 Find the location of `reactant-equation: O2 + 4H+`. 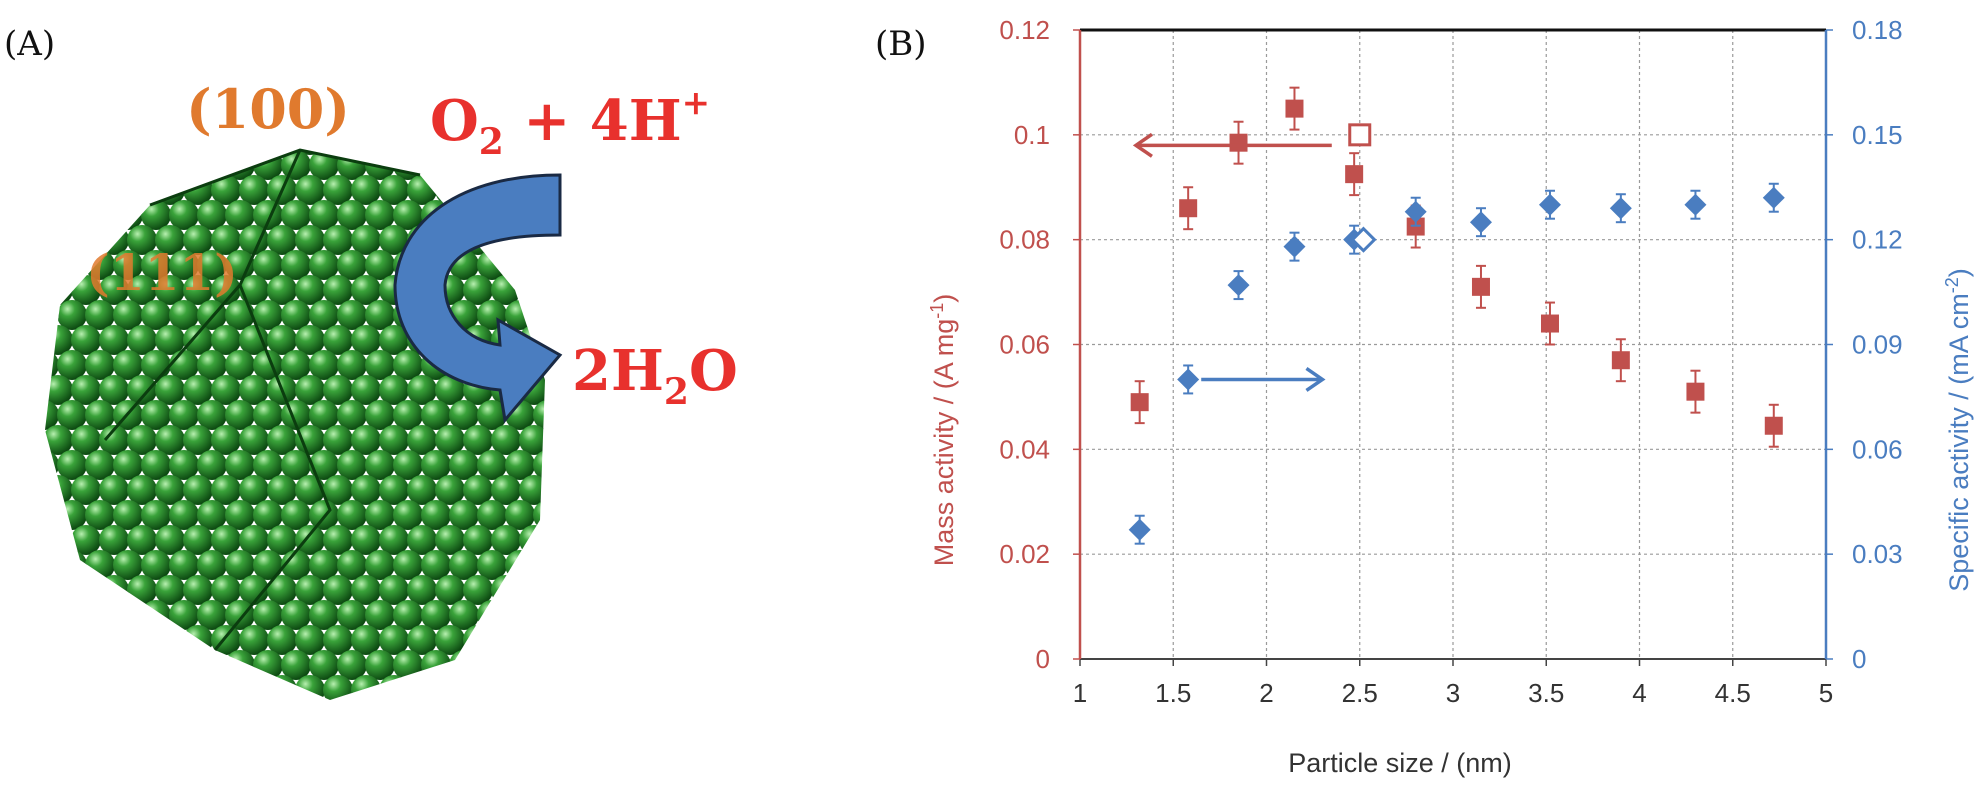

reactant-equation: O2 + 4H+ is located at coordinates (570, 123).